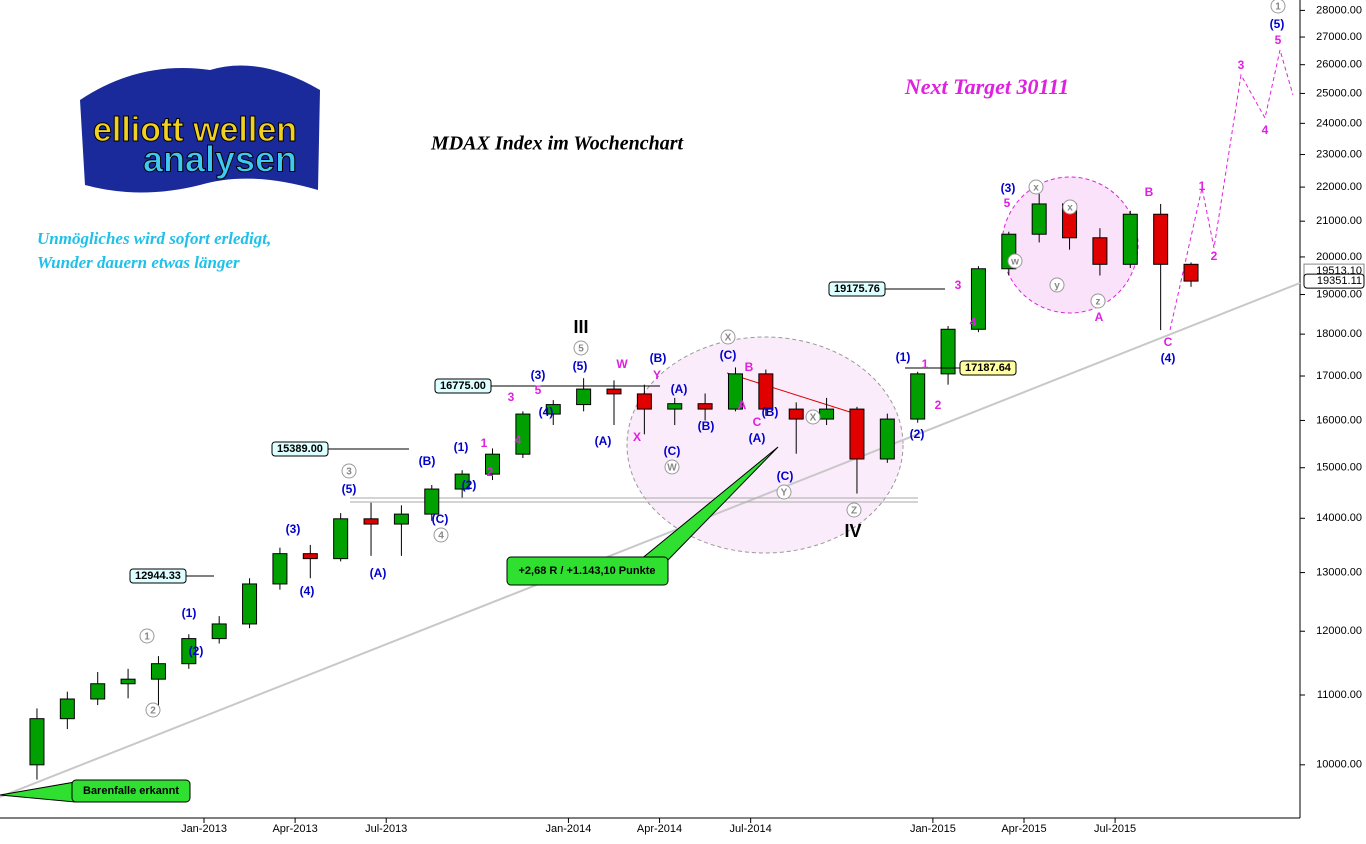 The height and width of the screenshot is (844, 1366). Describe the element at coordinates (1339, 376) in the screenshot. I see `y-tick-label: 17000.00` at that location.